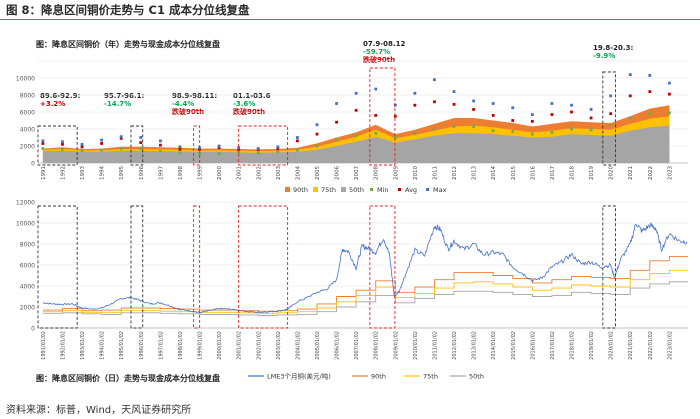 The width and height of the screenshot is (700, 419). Describe the element at coordinates (27, 245) in the screenshot. I see `bottom-y-tick-label: 8000` at that location.